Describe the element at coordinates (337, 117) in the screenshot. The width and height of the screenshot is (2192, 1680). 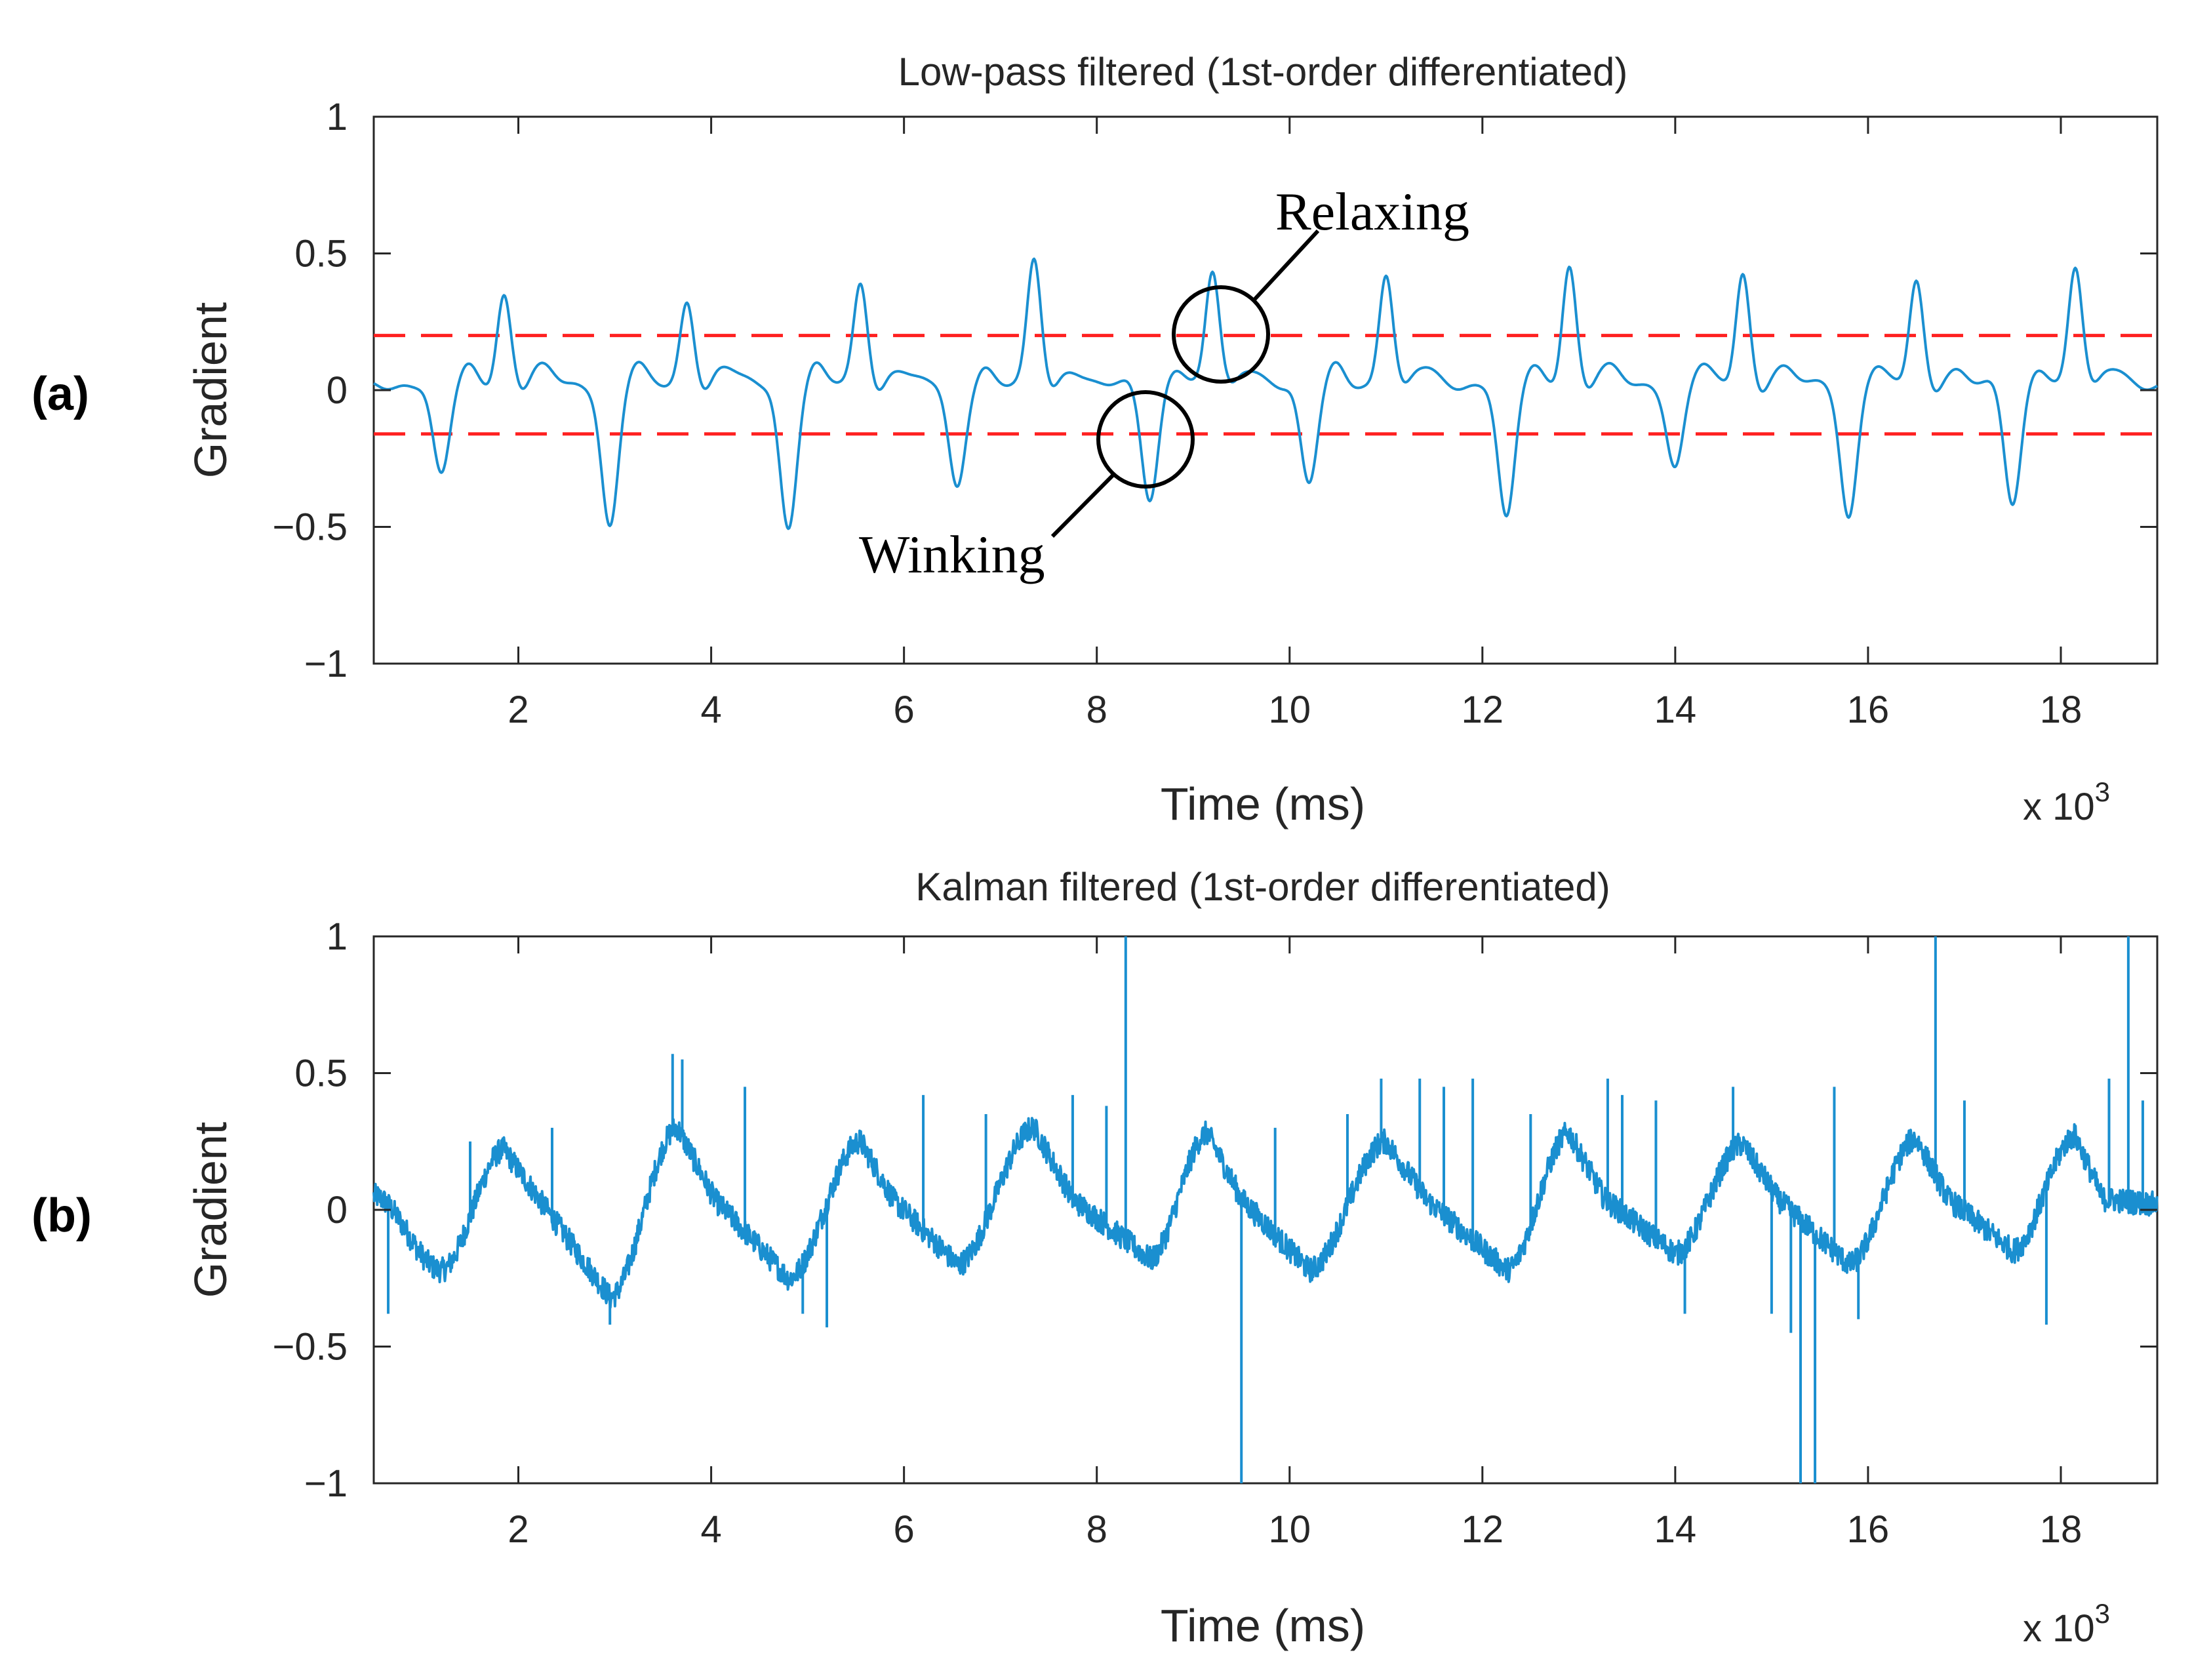
I see `panel-a-ytick-label: 1` at that location.